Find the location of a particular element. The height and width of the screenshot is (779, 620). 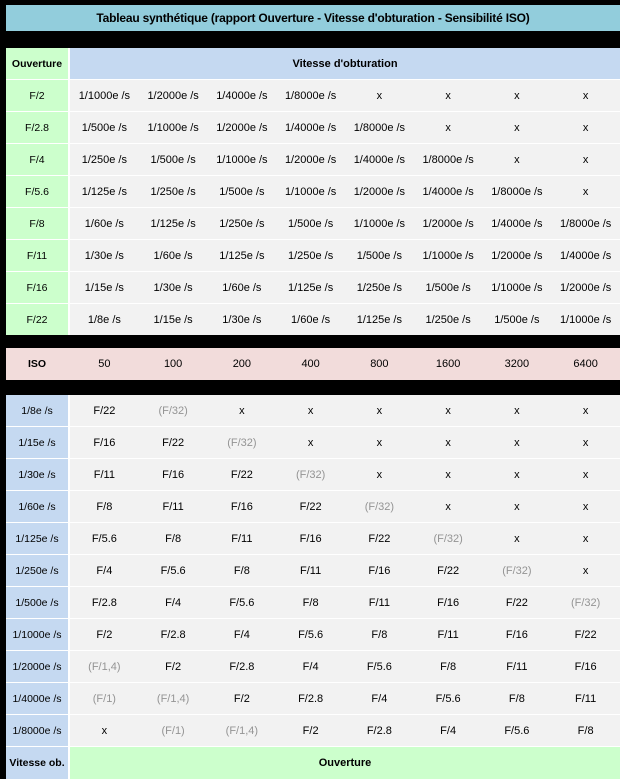

table-cell: (F/1) is located at coordinates (173, 730).